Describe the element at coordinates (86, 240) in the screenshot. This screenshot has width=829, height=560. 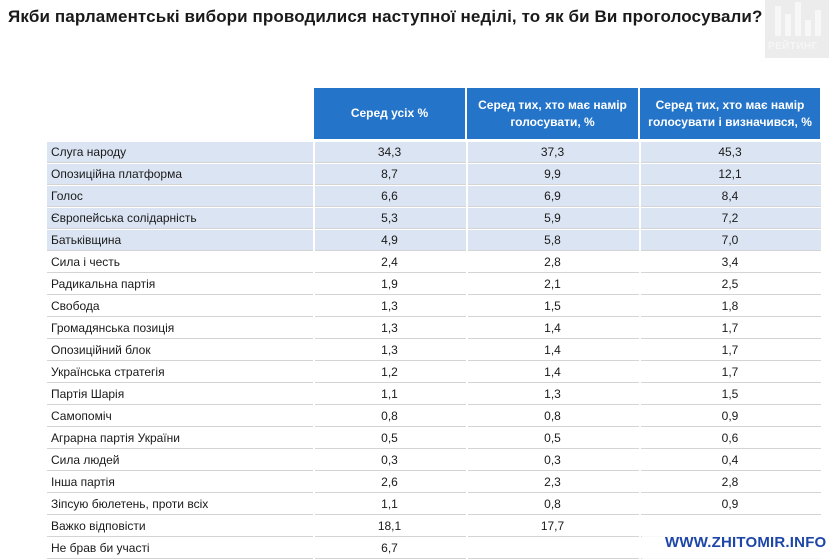
I see `party-name: Батьківщина` at that location.